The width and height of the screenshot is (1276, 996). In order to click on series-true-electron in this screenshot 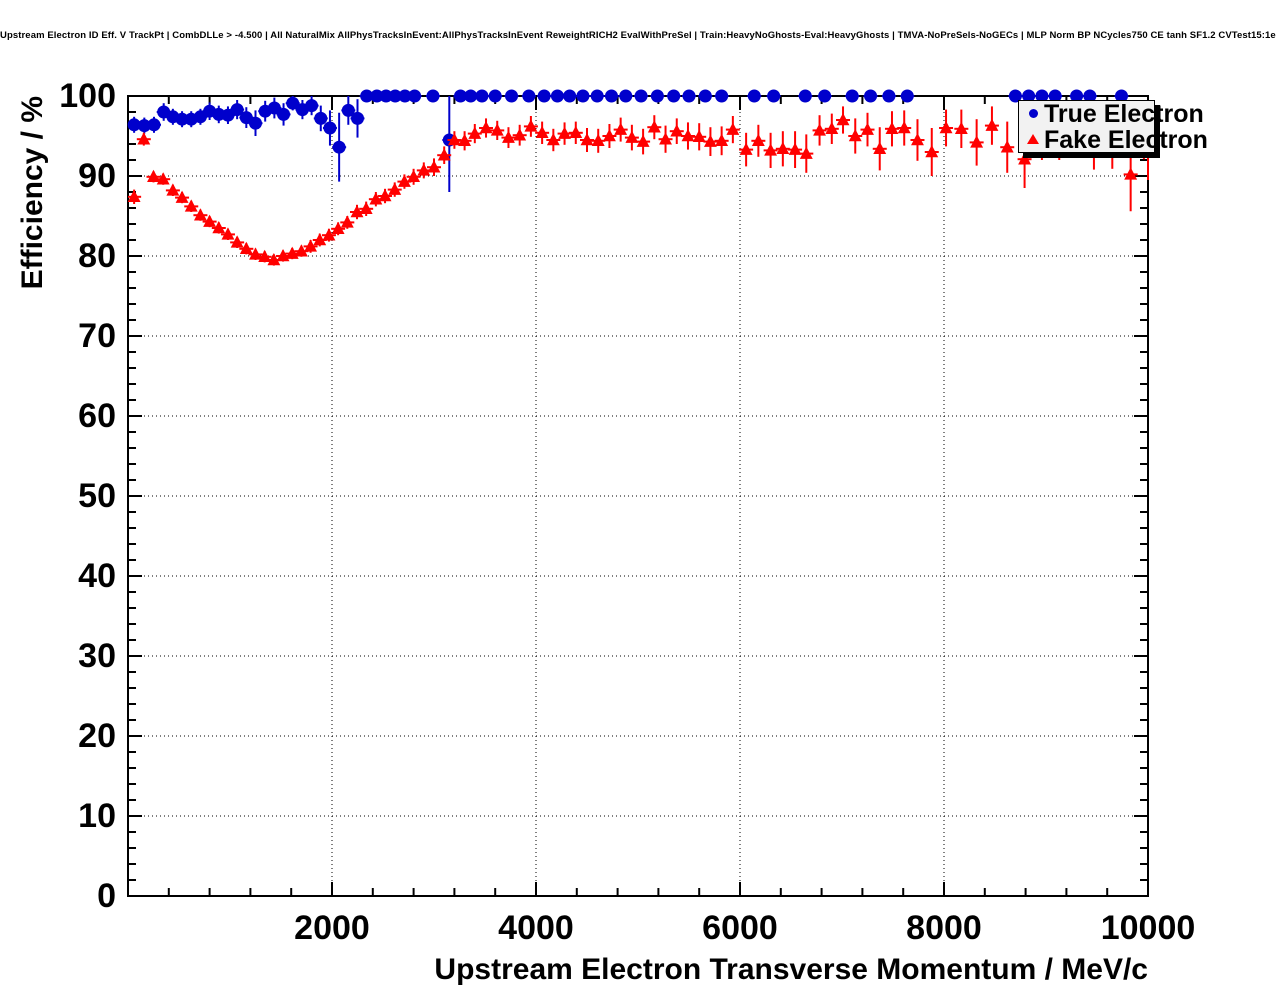, I will do `click(628, 140)`.